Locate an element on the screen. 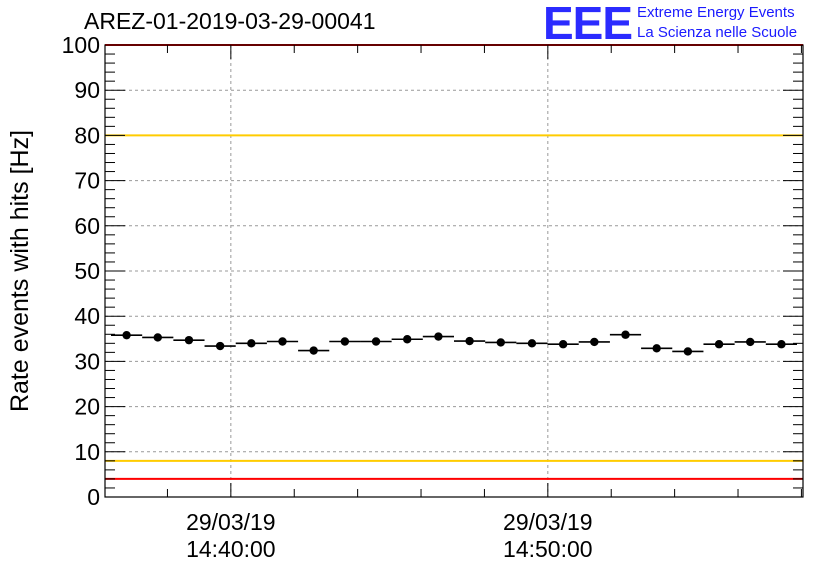  y-tick-label: 70 is located at coordinates (87, 181).